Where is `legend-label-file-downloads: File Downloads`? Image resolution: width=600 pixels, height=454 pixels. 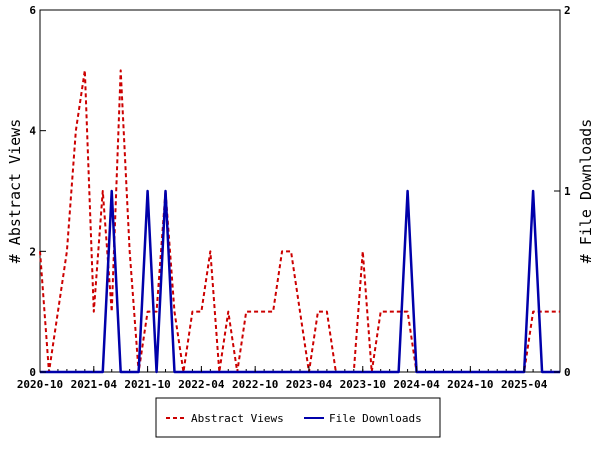 legend-label-file-downloads: File Downloads is located at coordinates (375, 418).